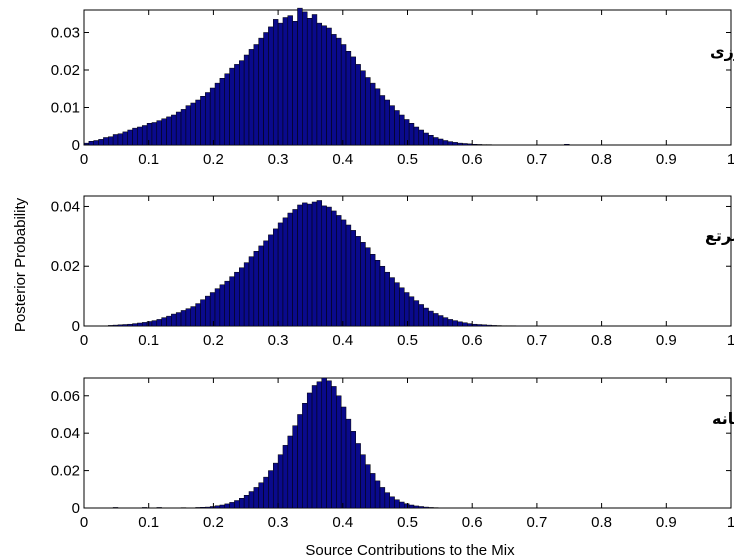  What do you see at coordinates (65, 108) in the screenshot?
I see `y-tick-label: 0.01` at bounding box center [65, 108].